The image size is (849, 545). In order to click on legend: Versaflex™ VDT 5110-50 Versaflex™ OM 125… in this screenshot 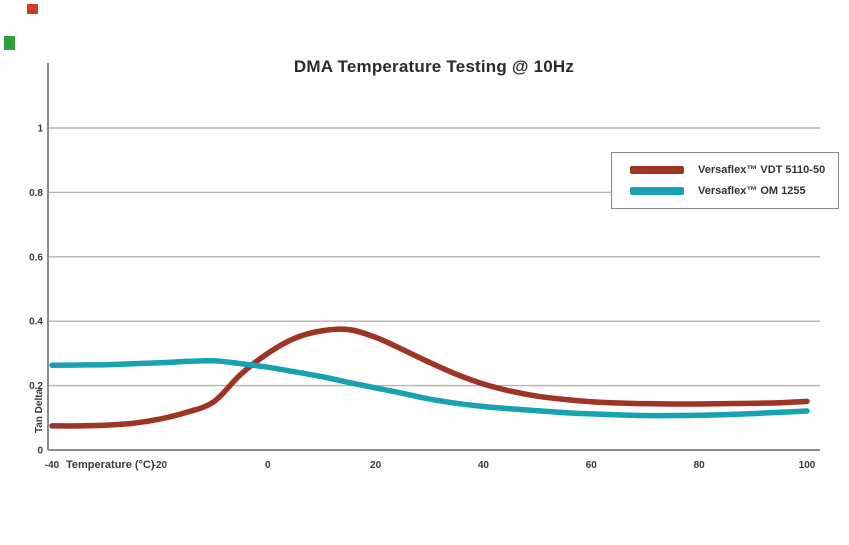, I will do `click(725, 180)`.